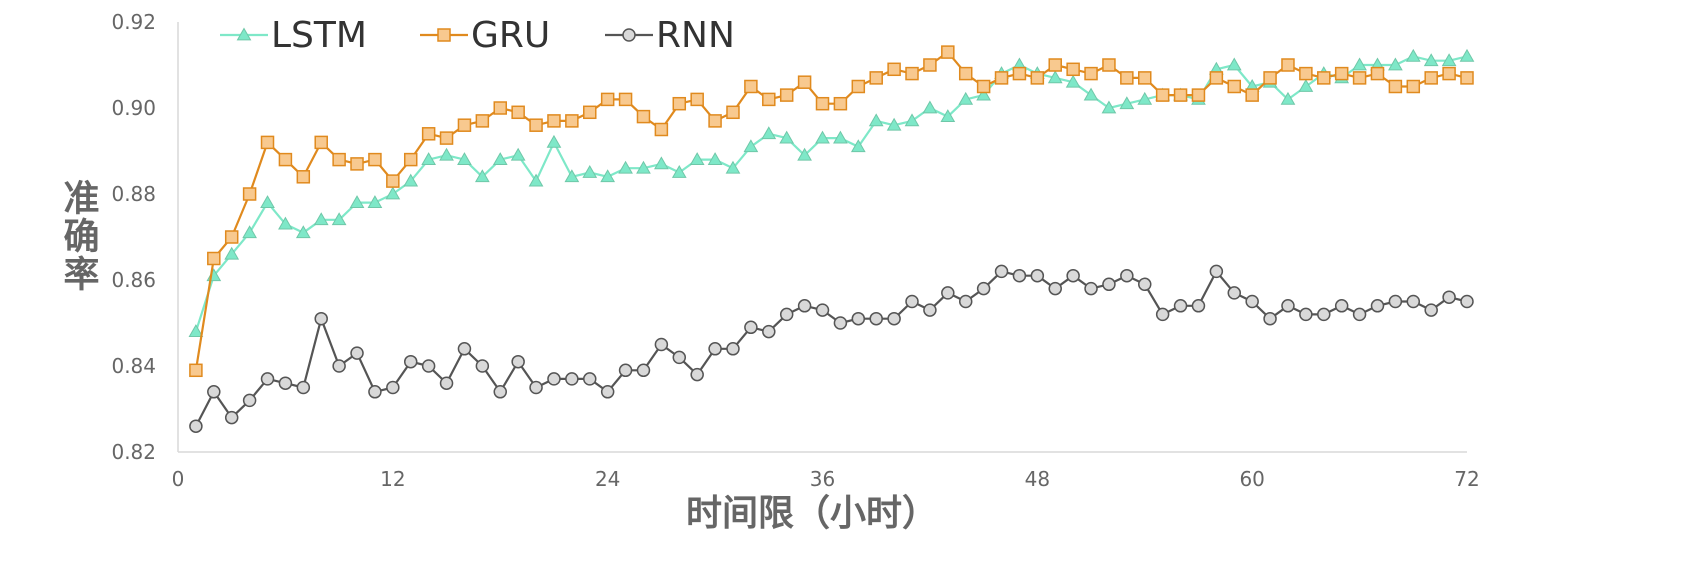  What do you see at coordinates (293, 35) in the screenshot?
I see `legend-item-lstm: LSTM` at bounding box center [293, 35].